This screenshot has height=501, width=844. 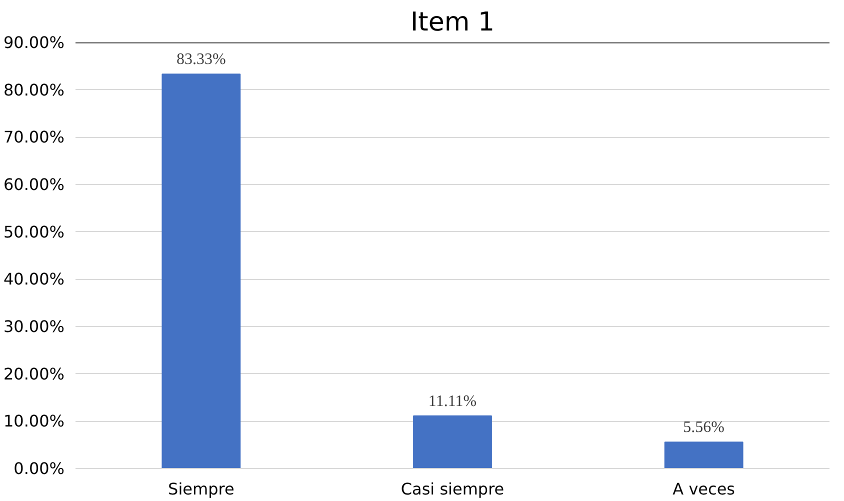 I want to click on data-label: 5.56%, so click(x=703, y=427).